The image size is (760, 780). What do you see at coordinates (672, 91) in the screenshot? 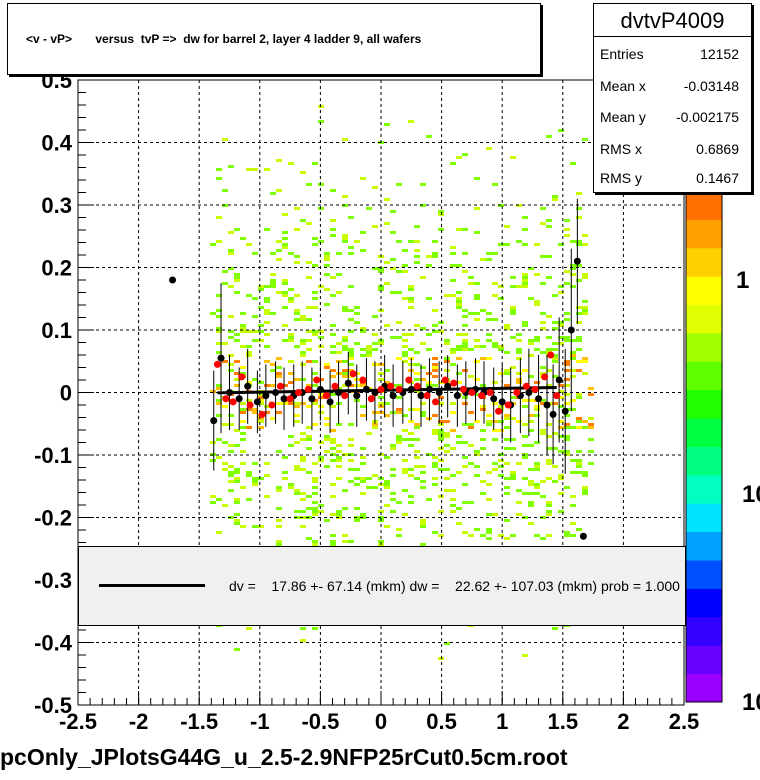
I see `stat-row-mean-x: Mean x -0.03148` at bounding box center [672, 91].